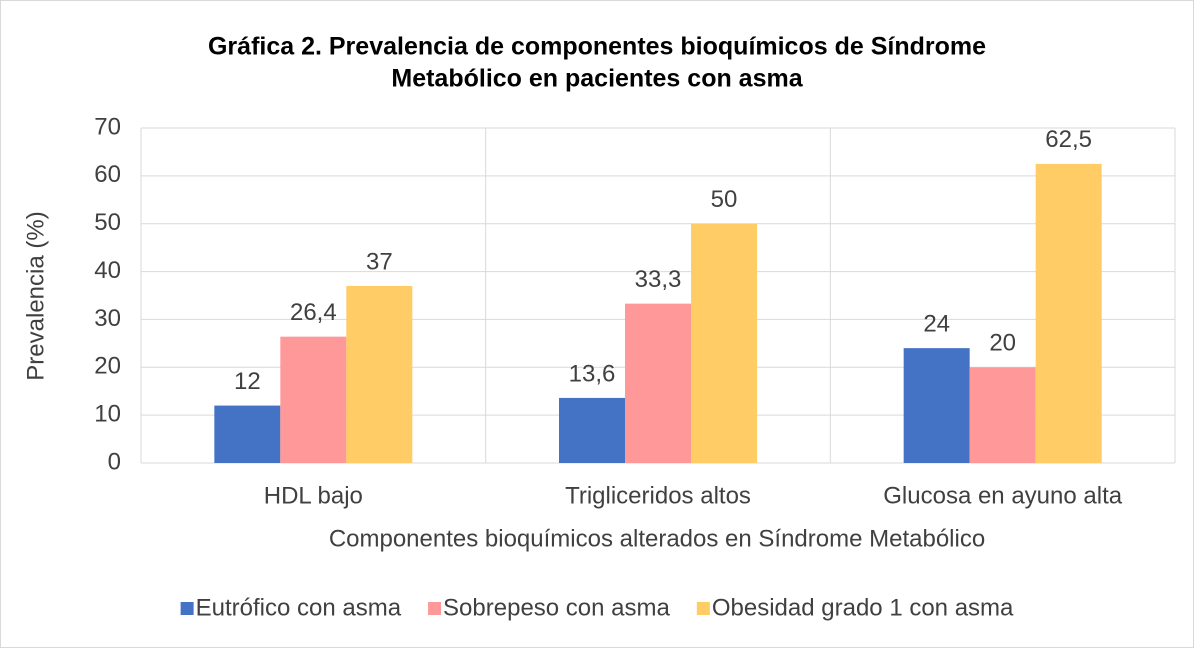  Describe the element at coordinates (936, 323) in the screenshot. I see `data-label: 24` at that location.